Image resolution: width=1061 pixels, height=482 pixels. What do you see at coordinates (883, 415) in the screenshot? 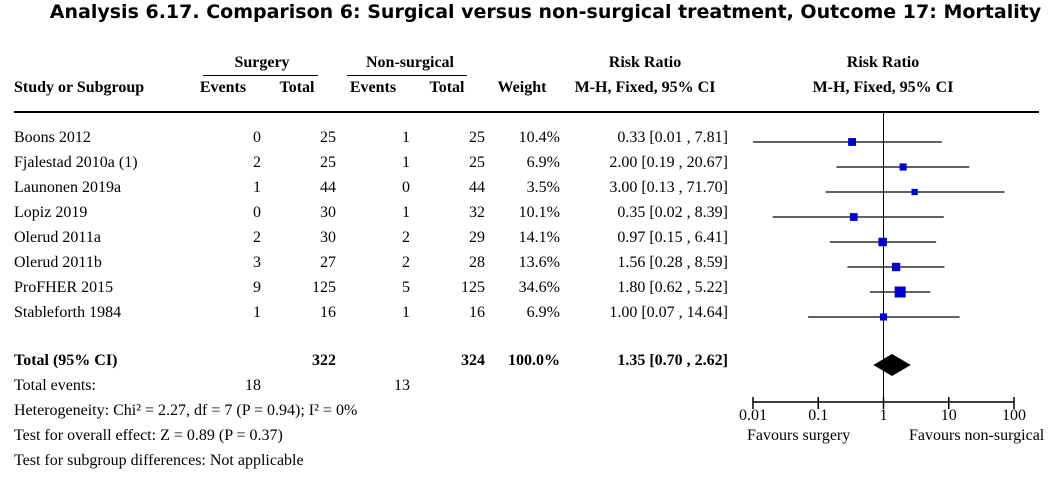
I see `axis-tick-label: 1` at bounding box center [883, 415].